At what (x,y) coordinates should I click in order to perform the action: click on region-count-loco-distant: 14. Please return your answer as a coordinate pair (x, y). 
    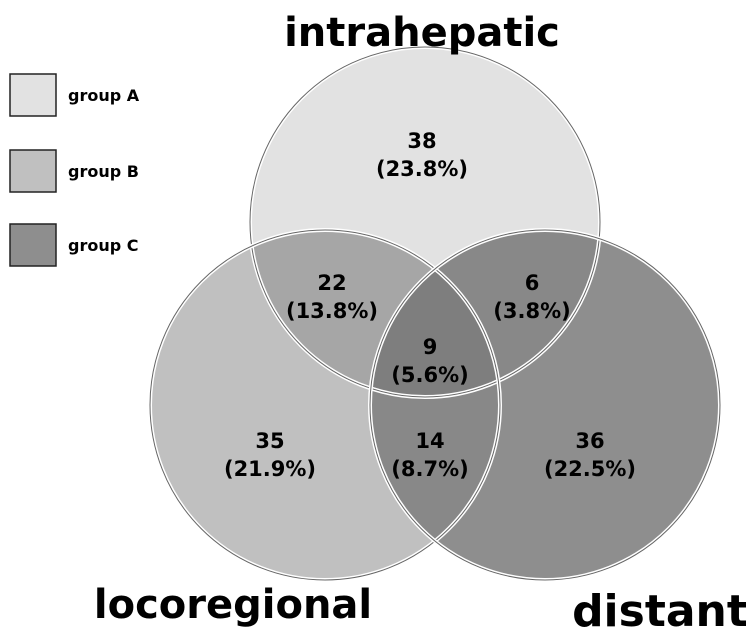
    Looking at the image, I should click on (429, 441).